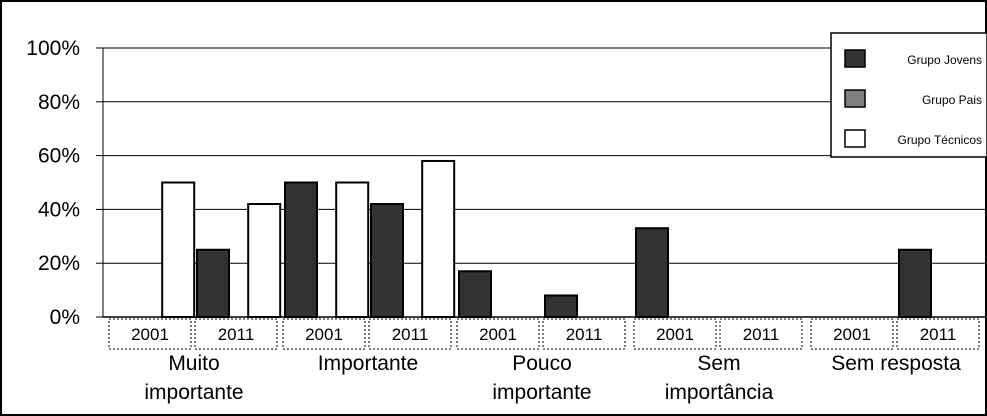 The height and width of the screenshot is (416, 987). What do you see at coordinates (65, 317) in the screenshot?
I see `y-tick-label: 0%` at bounding box center [65, 317].